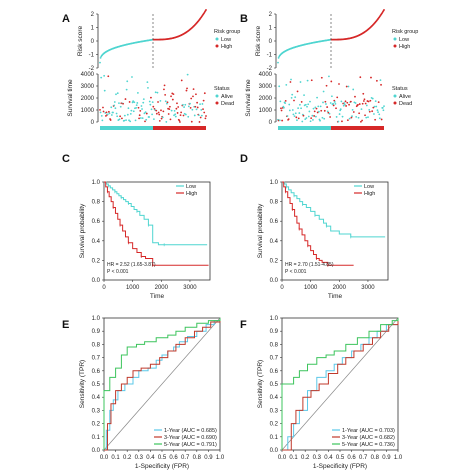 This screenshot has height=474, width=474. Describe the element at coordinates (274, 261) in the screenshot. I see `km-y-tick-label: 0.2` at that location.